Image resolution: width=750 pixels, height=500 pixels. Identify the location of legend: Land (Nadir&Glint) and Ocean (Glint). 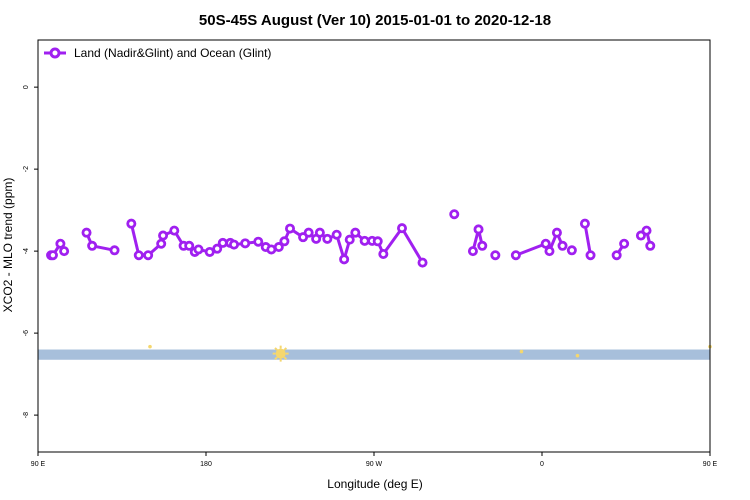
(157, 53).